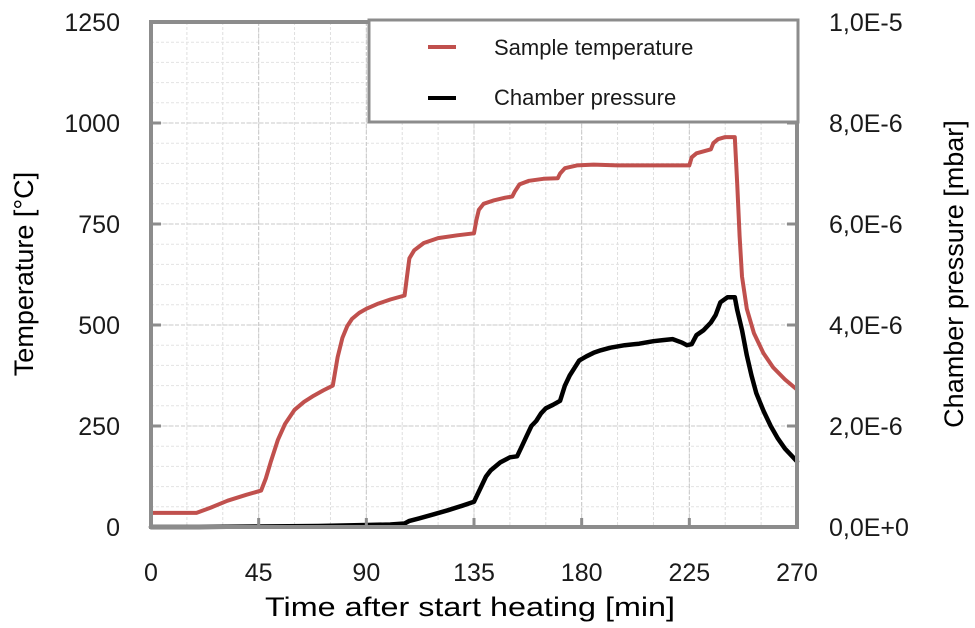 The height and width of the screenshot is (628, 975). Describe the element at coordinates (797, 573) in the screenshot. I see `x-tick-label: 270` at that location.